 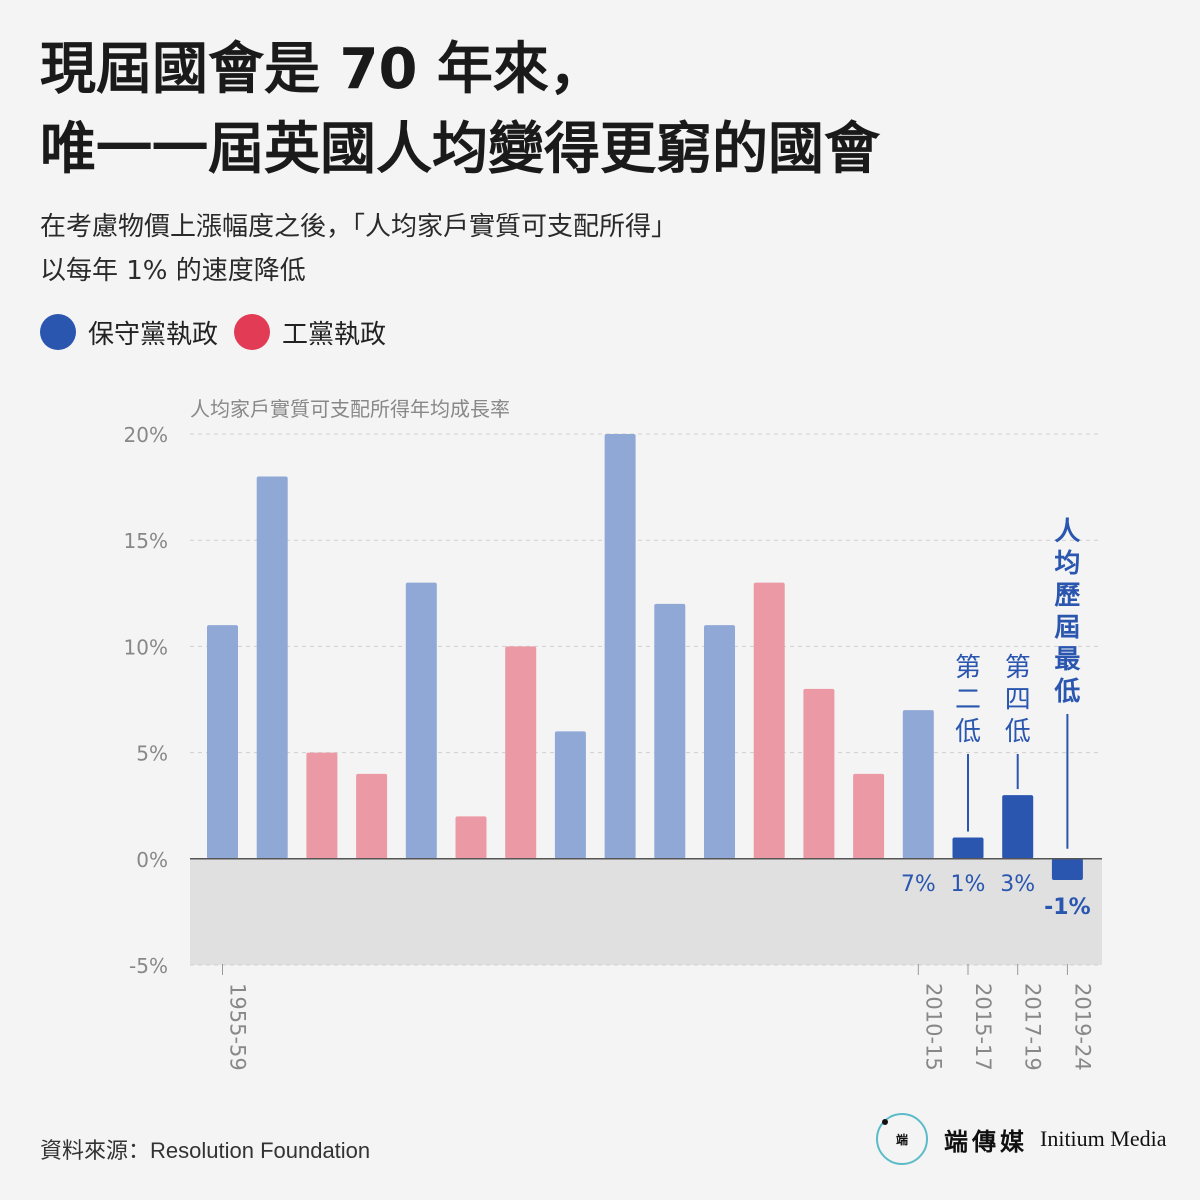 What do you see at coordinates (152, 754) in the screenshot?
I see `y-tick-label: 5%` at bounding box center [152, 754].